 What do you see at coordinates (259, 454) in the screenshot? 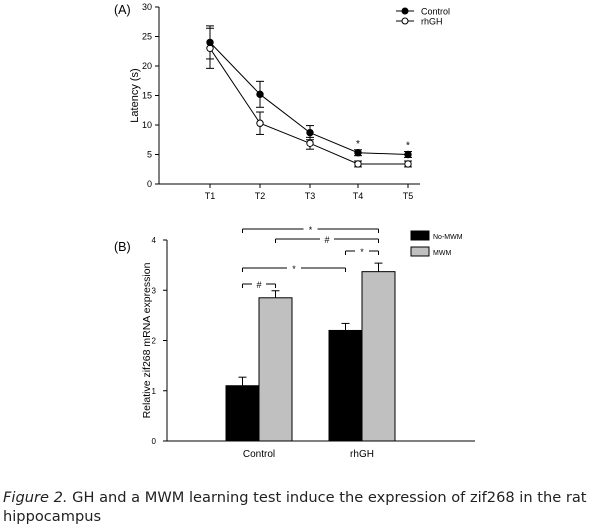
I see `x-tick-label-control: Control` at bounding box center [259, 454].